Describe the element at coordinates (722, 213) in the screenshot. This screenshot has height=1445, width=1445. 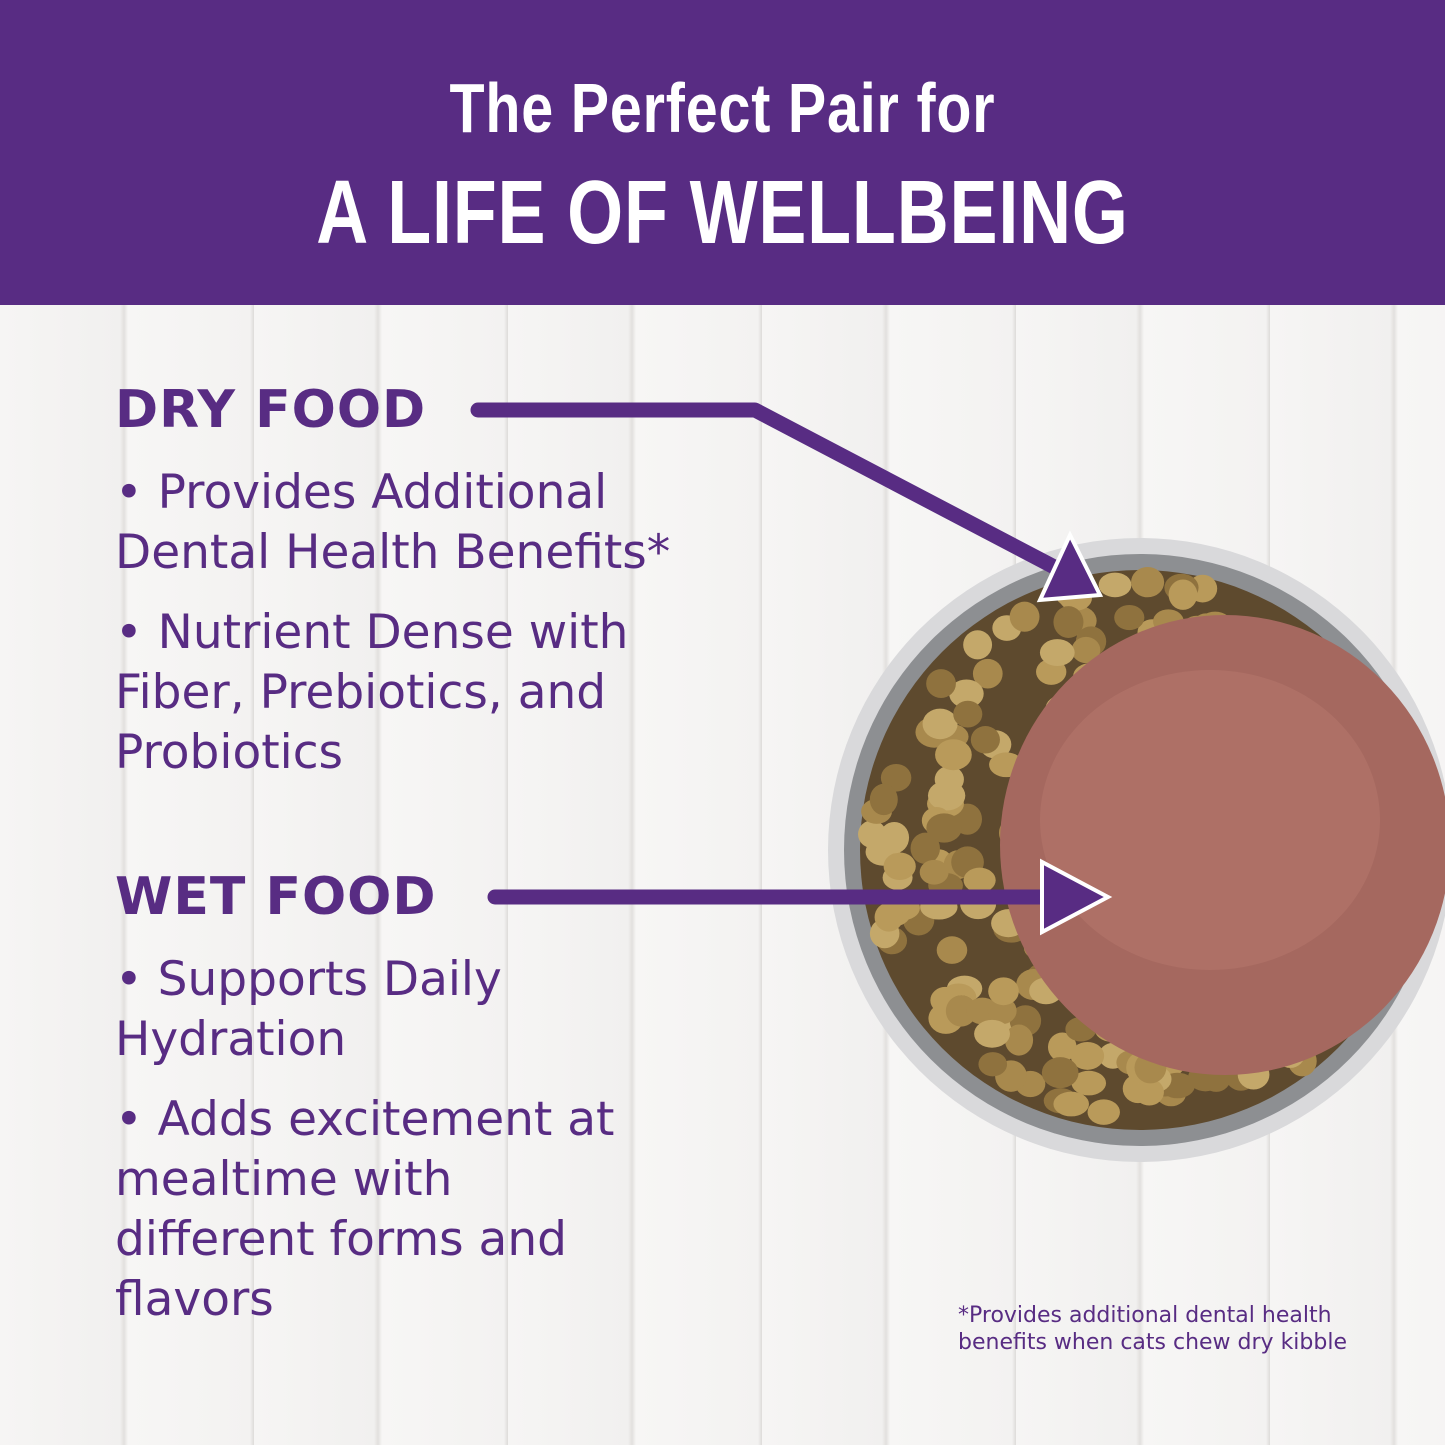
I see `header-title: A LIFE OF WELLBEING` at that location.